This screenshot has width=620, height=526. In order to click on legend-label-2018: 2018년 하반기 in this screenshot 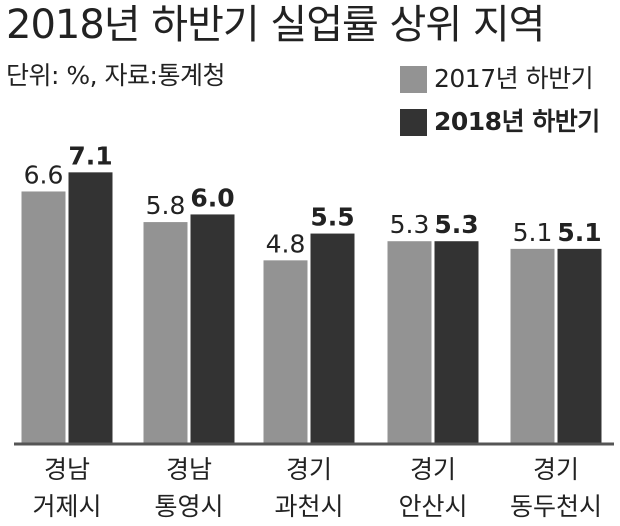, I will do `click(517, 121)`.